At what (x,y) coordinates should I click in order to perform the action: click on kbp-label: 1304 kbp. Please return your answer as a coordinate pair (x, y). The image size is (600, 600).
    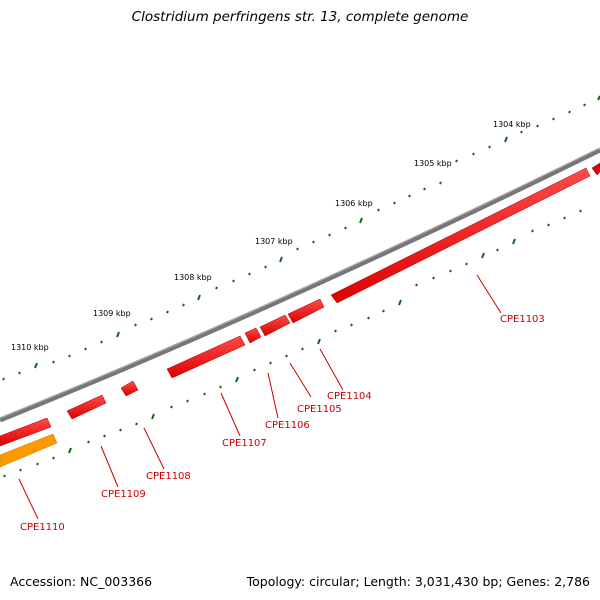
    Looking at the image, I should click on (512, 124).